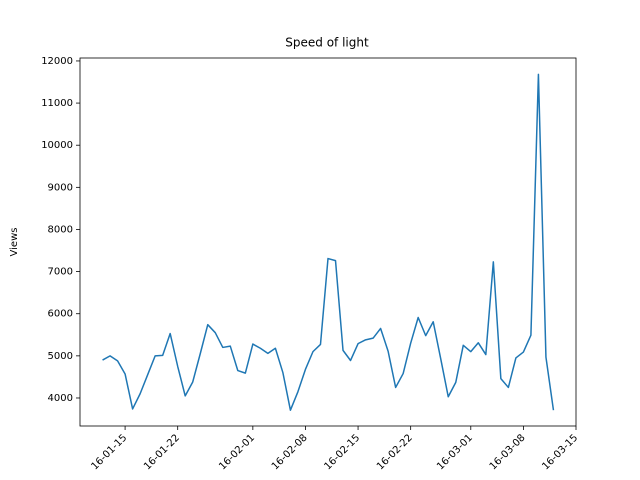  I want to click on x-tick-label: 16-01-15, so click(109, 452).